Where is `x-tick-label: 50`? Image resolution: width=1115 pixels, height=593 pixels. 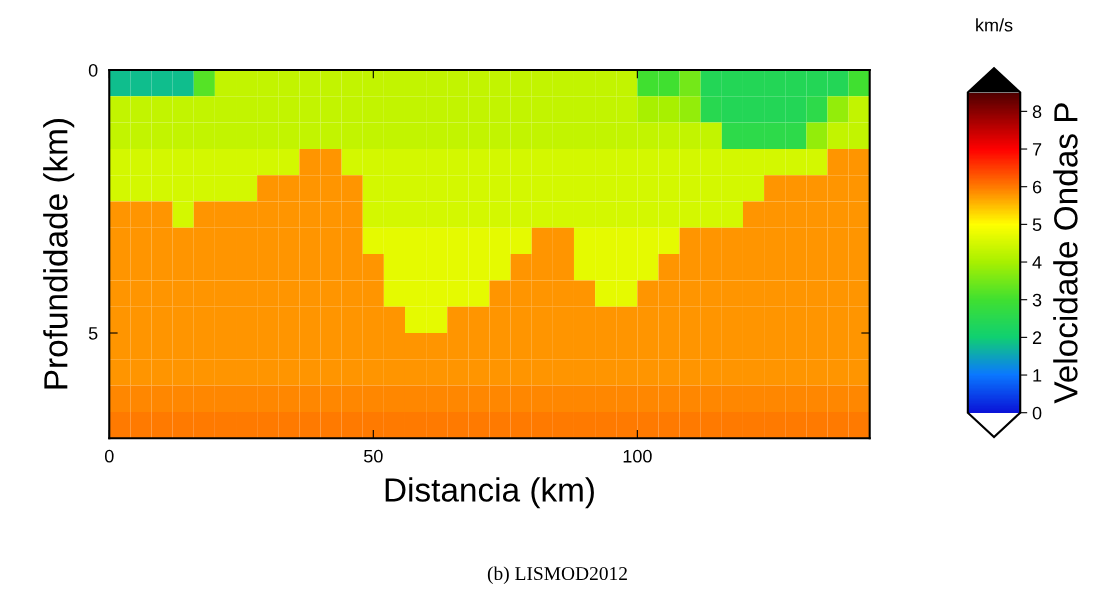 x-tick-label: 50 is located at coordinates (373, 456).